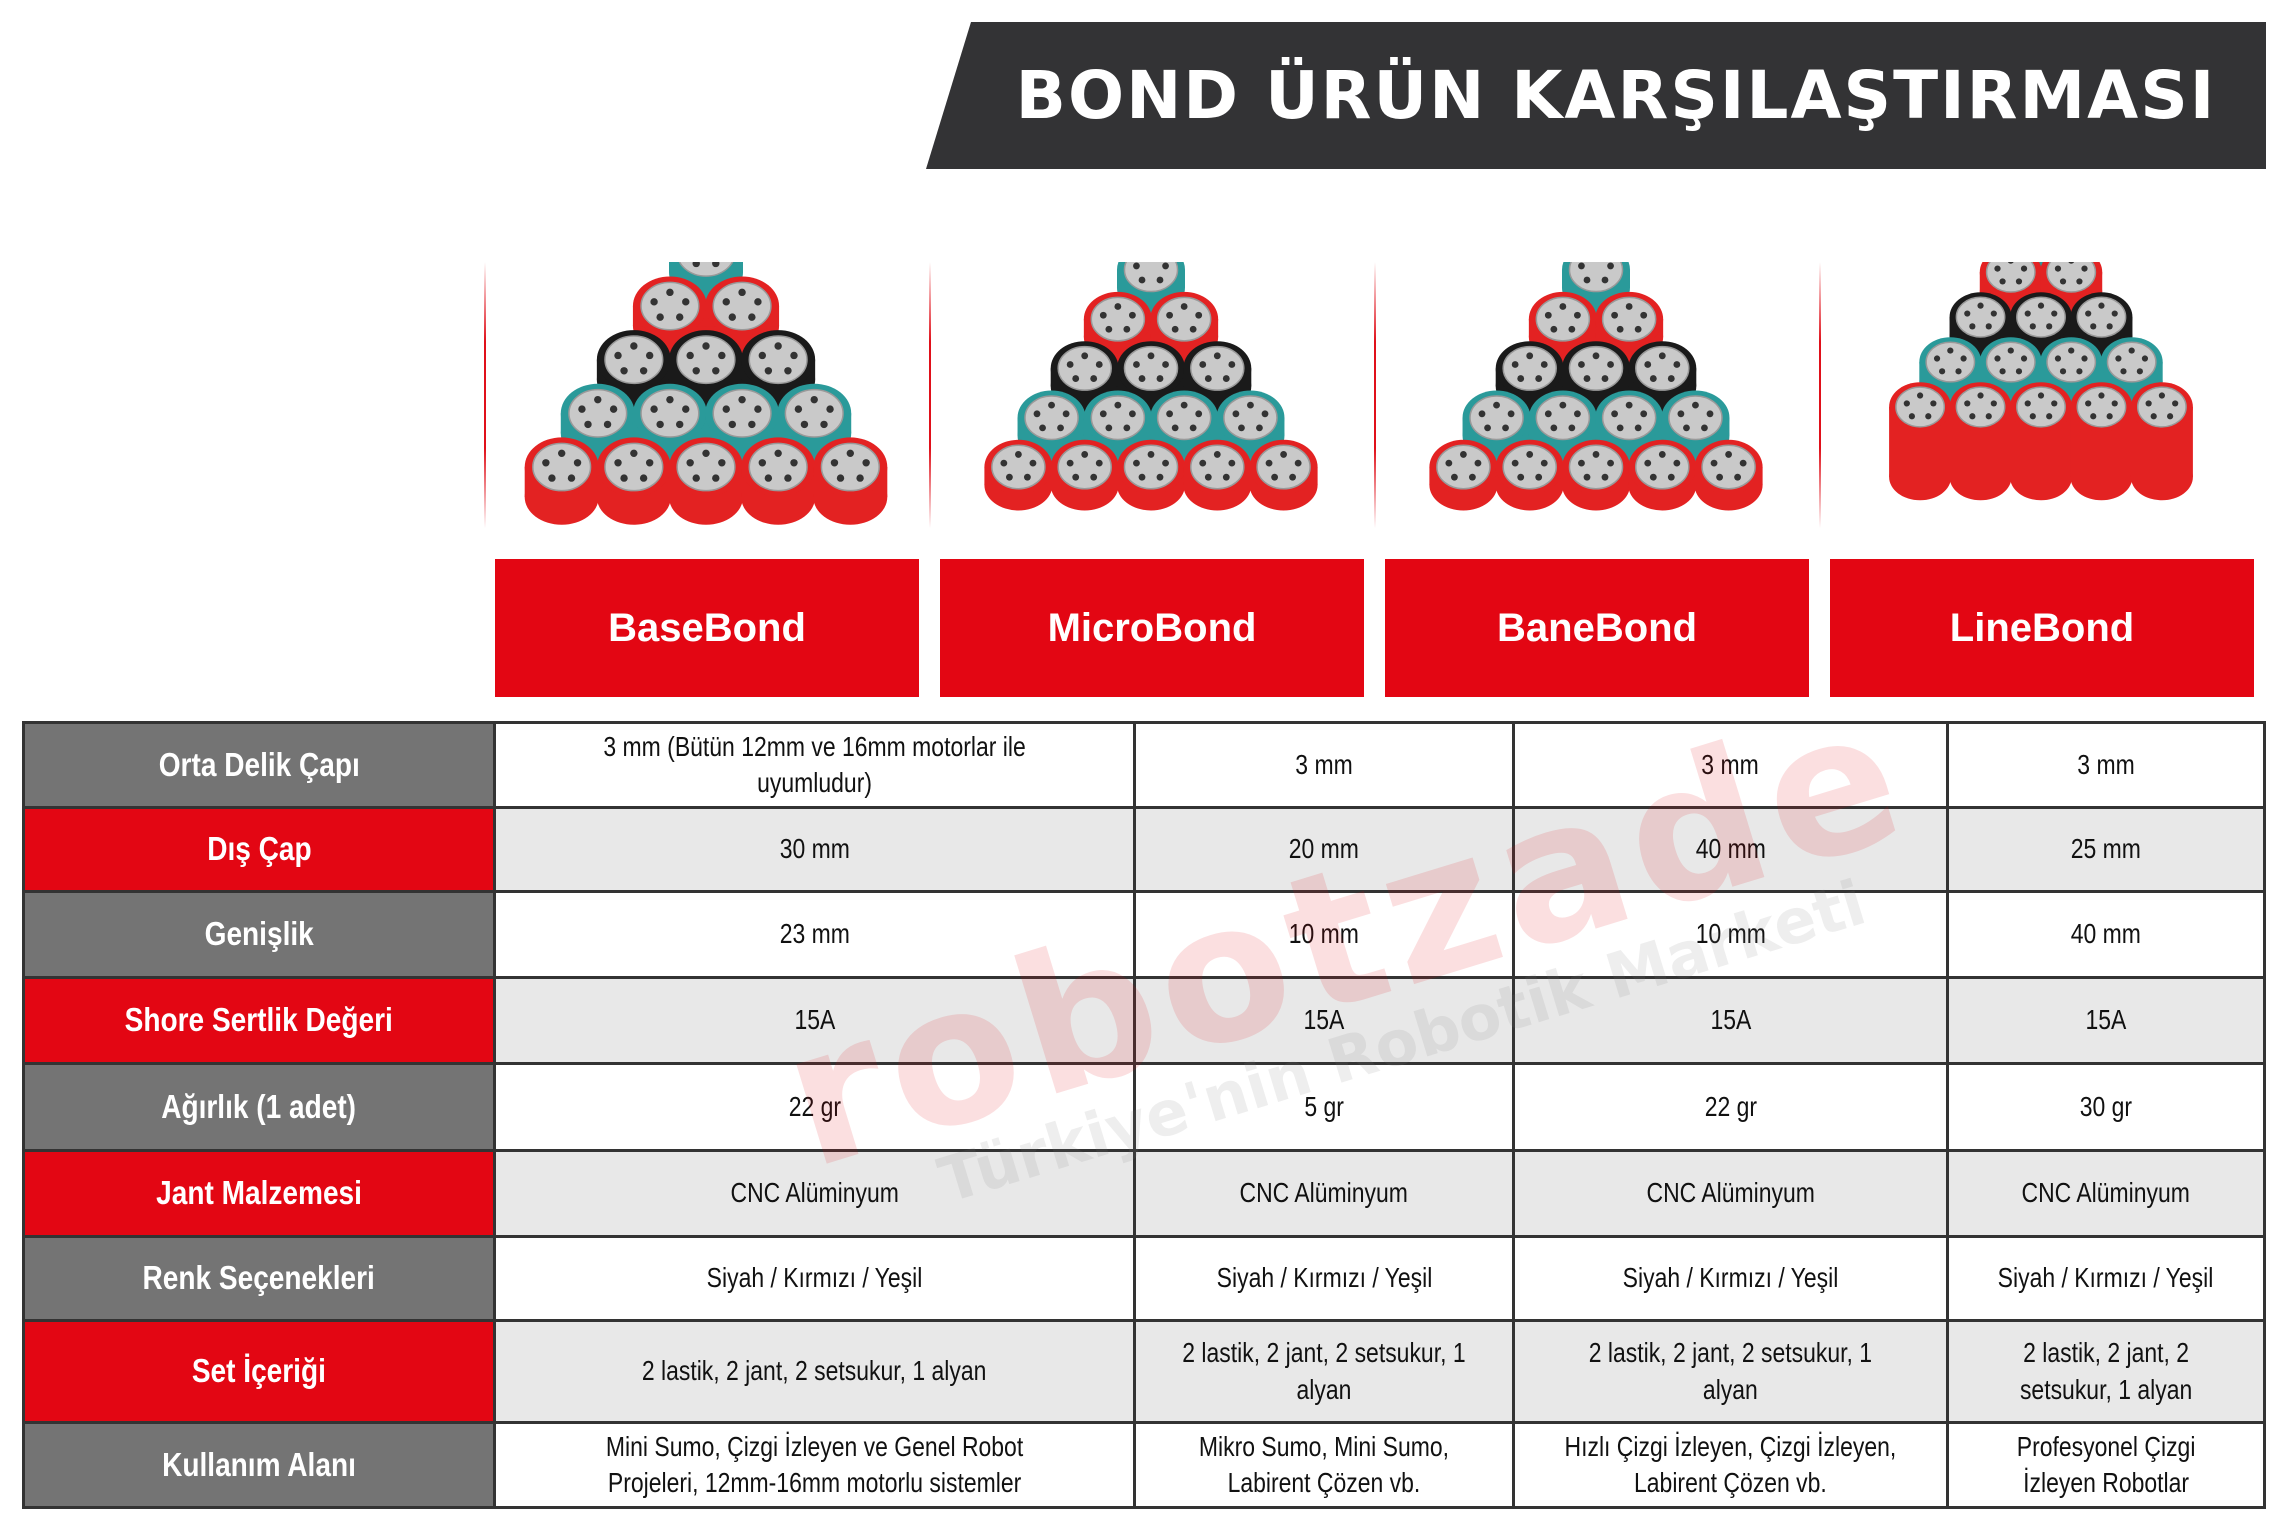 The width and height of the screenshot is (2288, 1530). I want to click on cell-text: Profesyonel Çizgi İzleyen Robotlar, so click(2106, 1464).